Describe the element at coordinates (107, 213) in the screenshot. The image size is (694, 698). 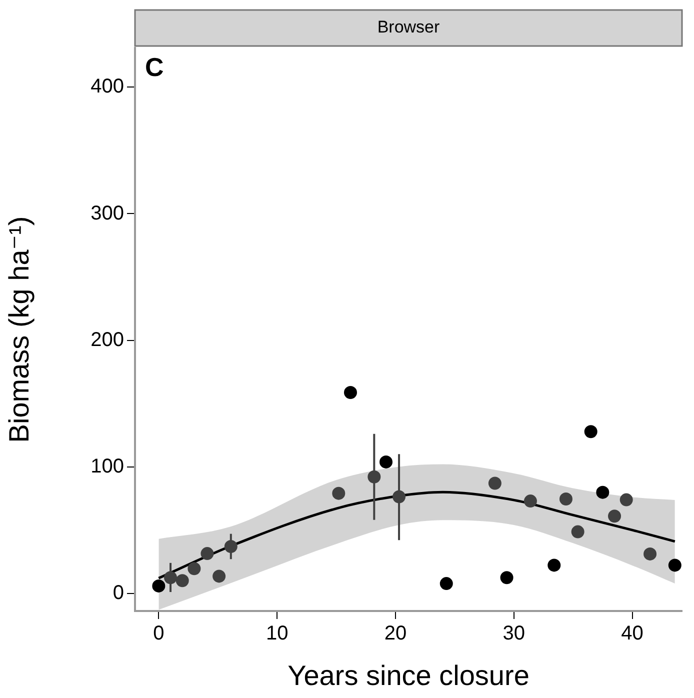
I see `y-tick-label: 300` at that location.